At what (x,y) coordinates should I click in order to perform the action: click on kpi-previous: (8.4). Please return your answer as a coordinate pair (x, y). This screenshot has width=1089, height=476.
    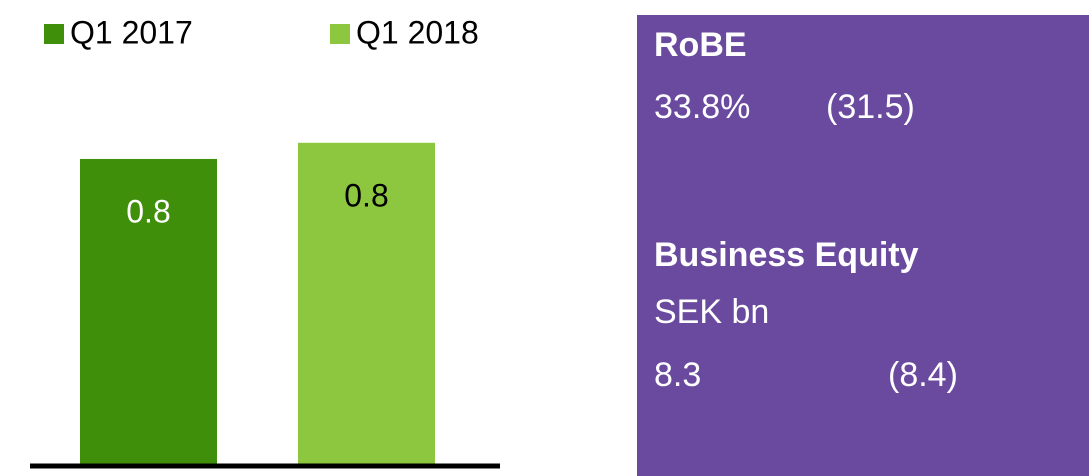
    Looking at the image, I should click on (923, 375).